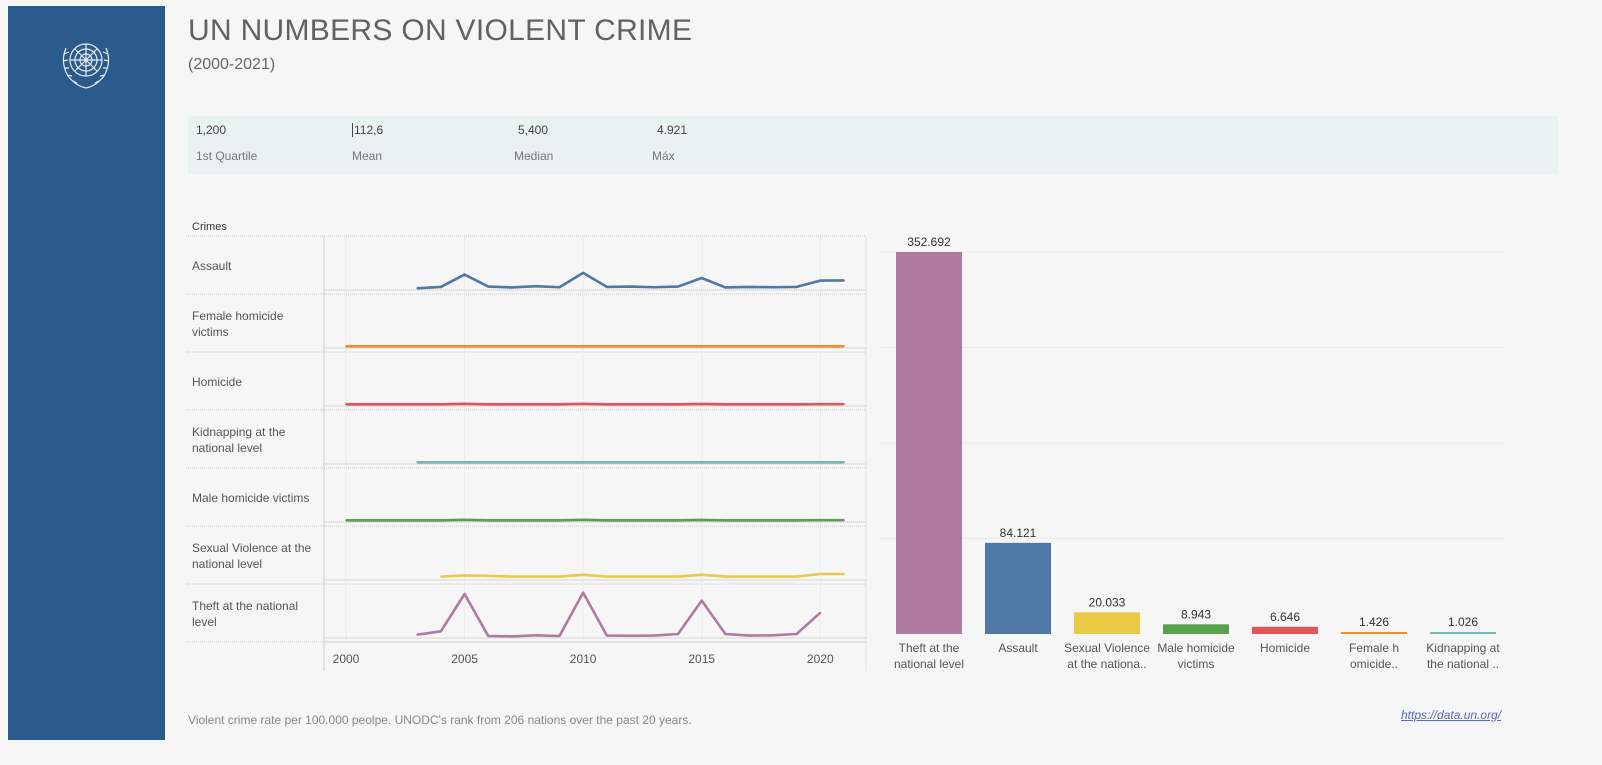 The image size is (1602, 765). What do you see at coordinates (212, 266) in the screenshot?
I see `crime-row-label-line: Assault` at bounding box center [212, 266].